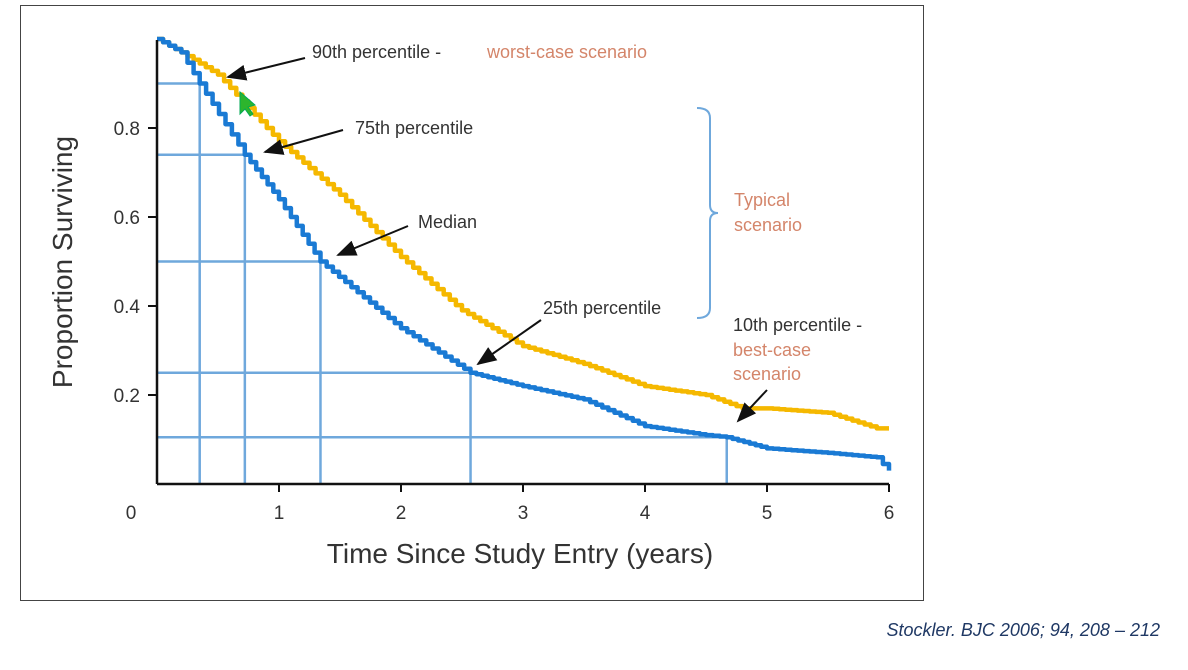 This screenshot has width=1188, height=670. What do you see at coordinates (772, 350) in the screenshot?
I see `annotation-p10-note-1: best-case` at bounding box center [772, 350].